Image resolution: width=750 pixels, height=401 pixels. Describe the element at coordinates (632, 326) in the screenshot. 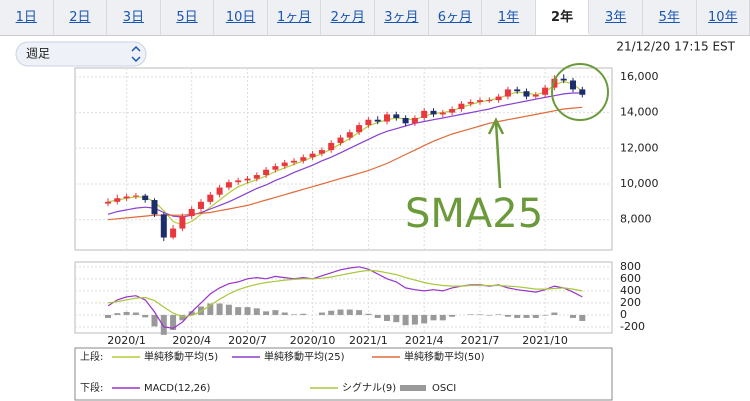

I see `y-tick-label: -200` at that location.